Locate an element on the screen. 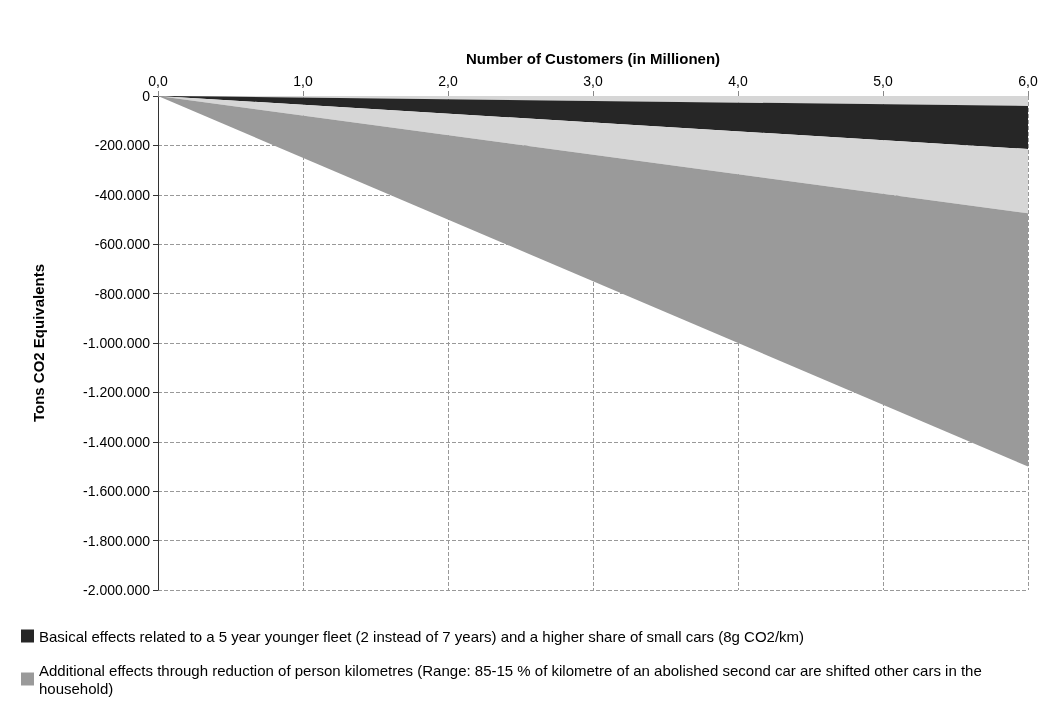 The image size is (1060, 720). y-tick-label: -1.800.000 is located at coordinates (117, 540).